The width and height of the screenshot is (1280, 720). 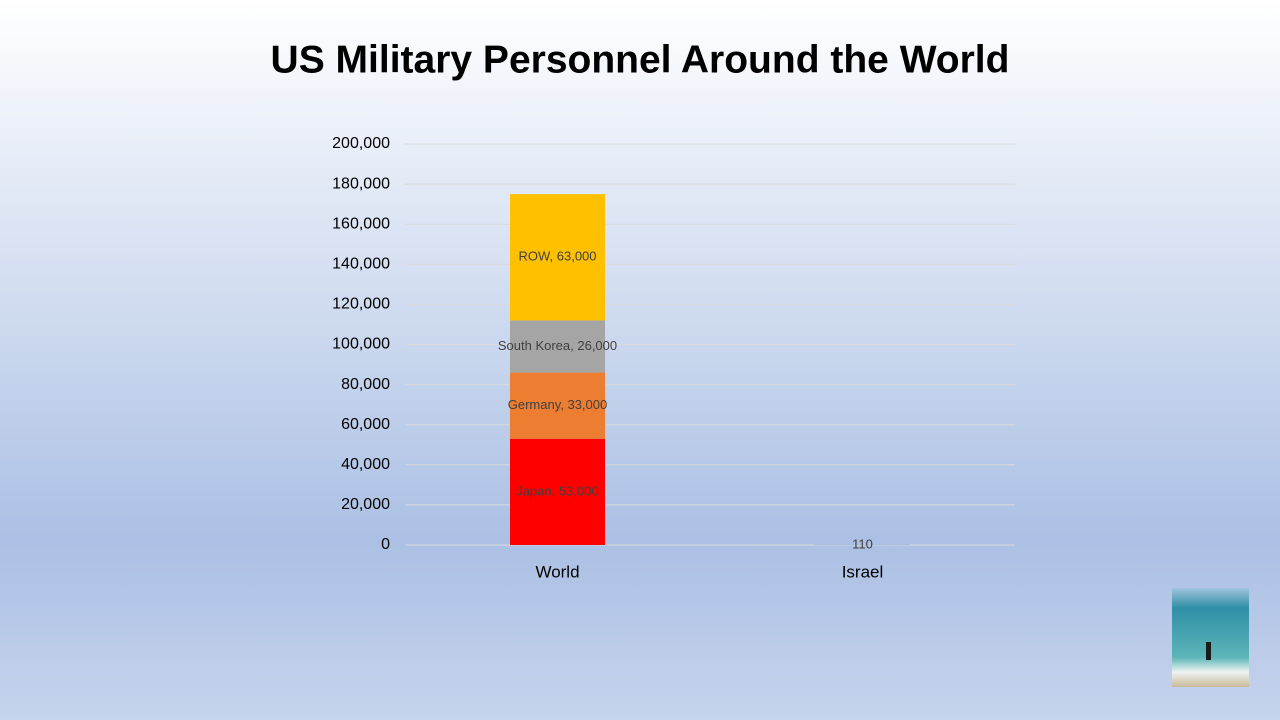 What do you see at coordinates (365, 464) in the screenshot?
I see `y-tick-label: 40,000` at bounding box center [365, 464].